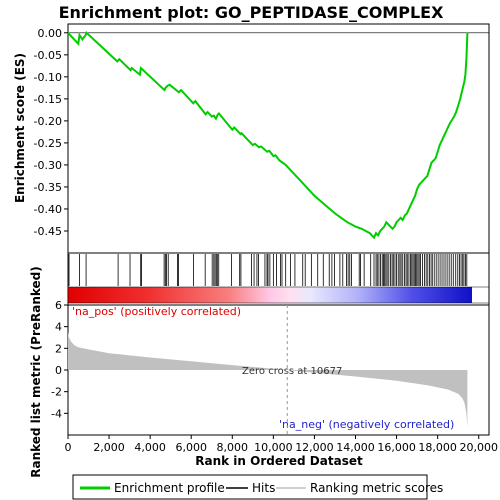 The height and width of the screenshot is (500, 500). Describe the element at coordinates (250, 487) in the screenshot. I see `legend-box` at that location.